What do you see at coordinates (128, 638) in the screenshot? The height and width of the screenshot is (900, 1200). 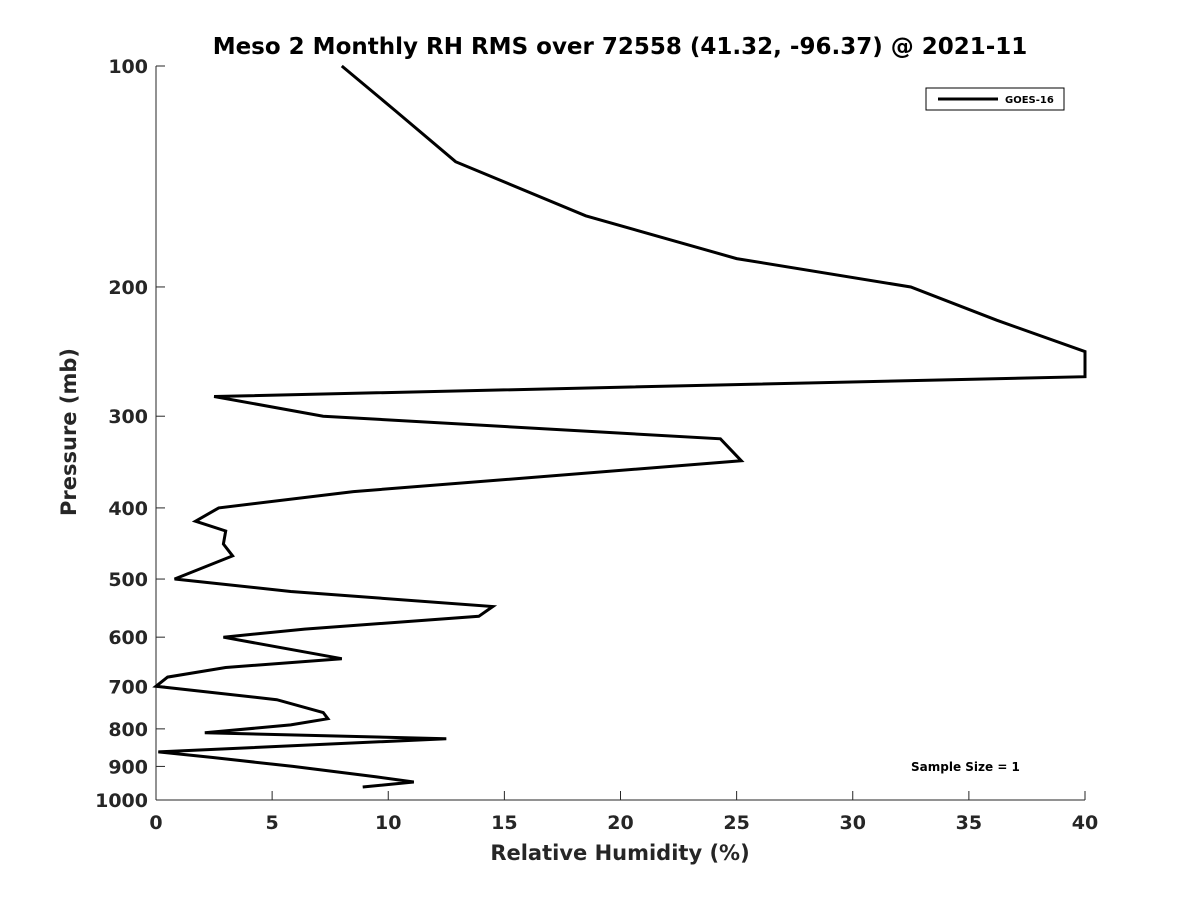 I see `y-tick-label: 600` at bounding box center [128, 638].